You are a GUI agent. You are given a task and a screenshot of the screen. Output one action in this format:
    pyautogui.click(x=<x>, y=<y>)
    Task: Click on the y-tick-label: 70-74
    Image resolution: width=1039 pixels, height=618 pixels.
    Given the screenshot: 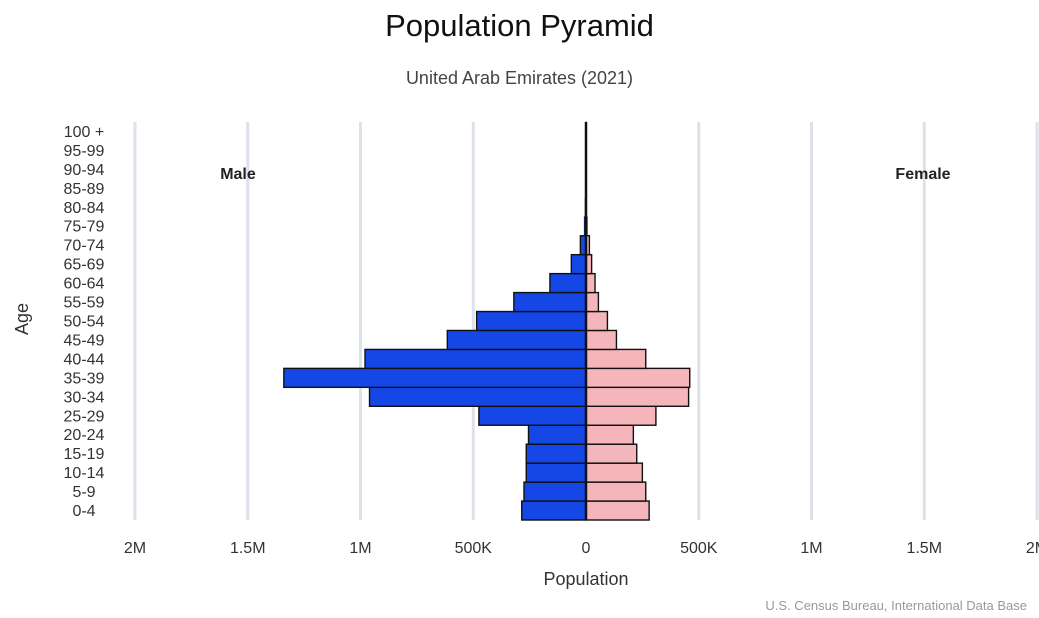 What is the action you would take?
    pyautogui.click(x=84, y=246)
    